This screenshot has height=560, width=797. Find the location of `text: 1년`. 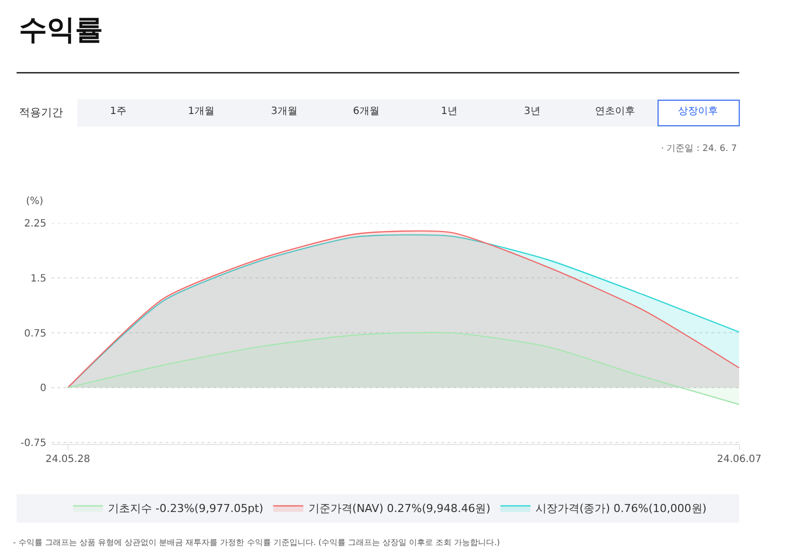

text: 1년 is located at coordinates (449, 111).